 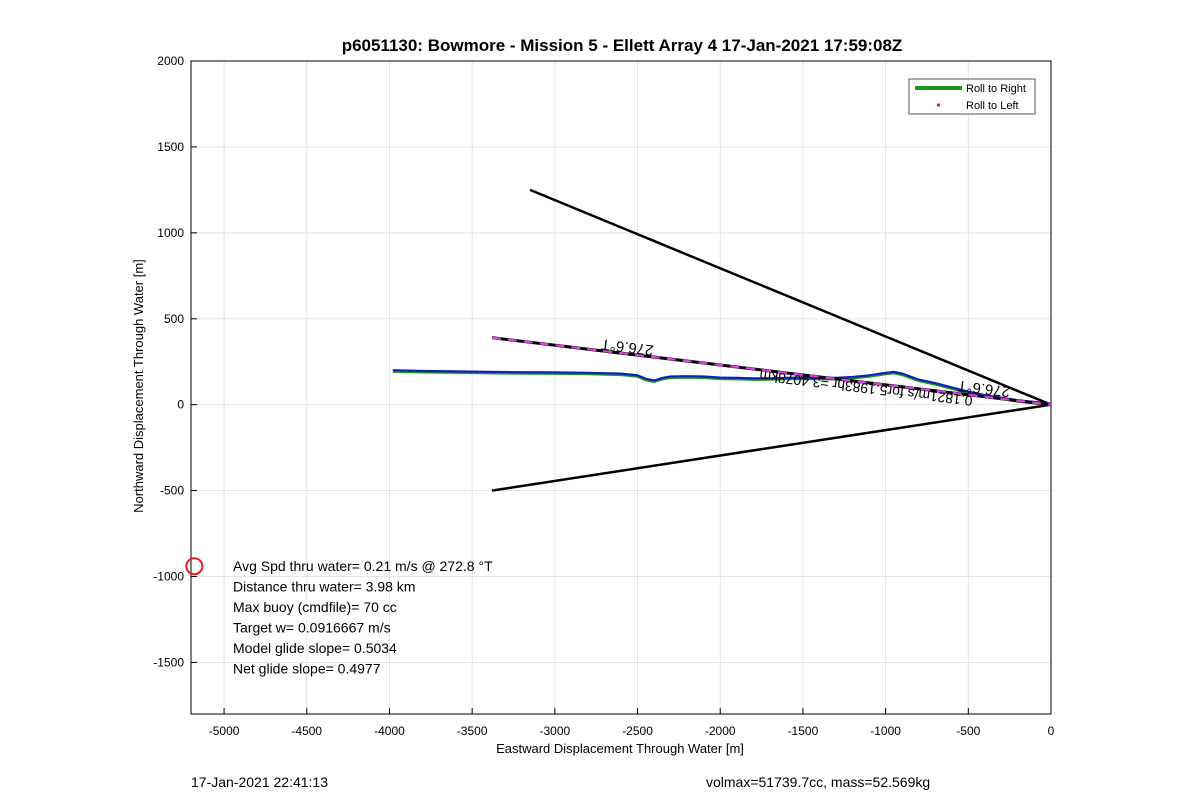 I want to click on start-marker-circle, so click(x=194, y=566).